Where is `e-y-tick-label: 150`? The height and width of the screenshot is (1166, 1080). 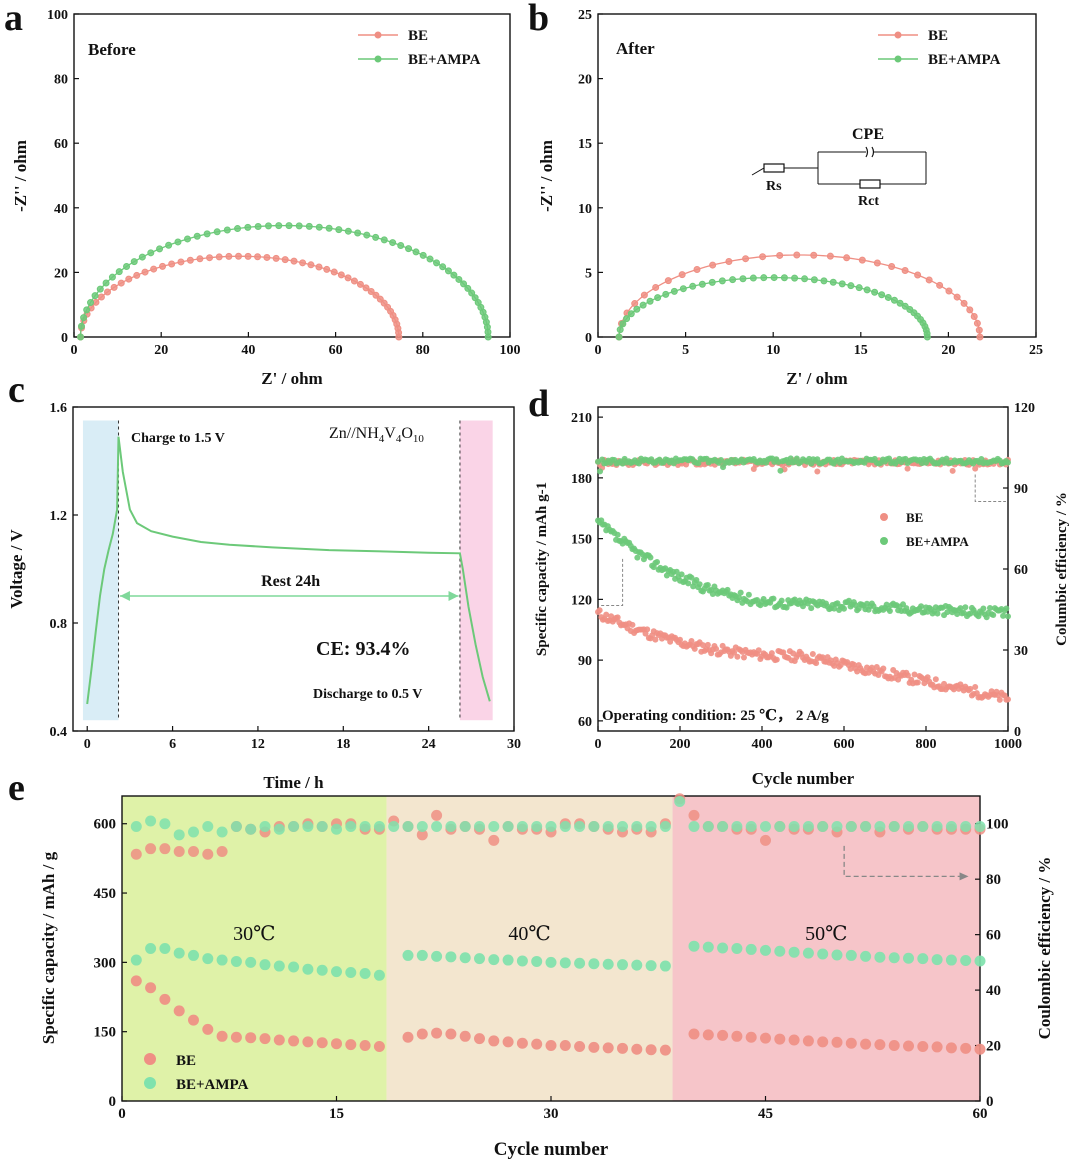 e-y-tick-label: 150 is located at coordinates (105, 1033).